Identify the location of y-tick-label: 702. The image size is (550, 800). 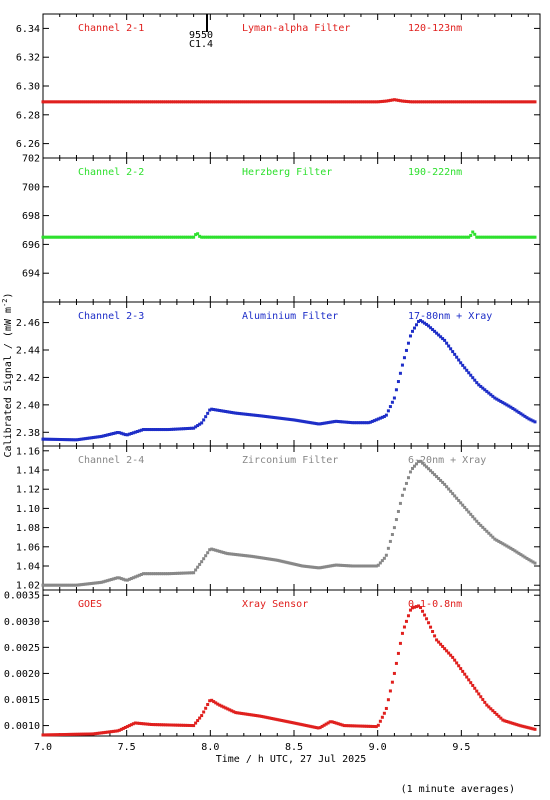
(31, 159).